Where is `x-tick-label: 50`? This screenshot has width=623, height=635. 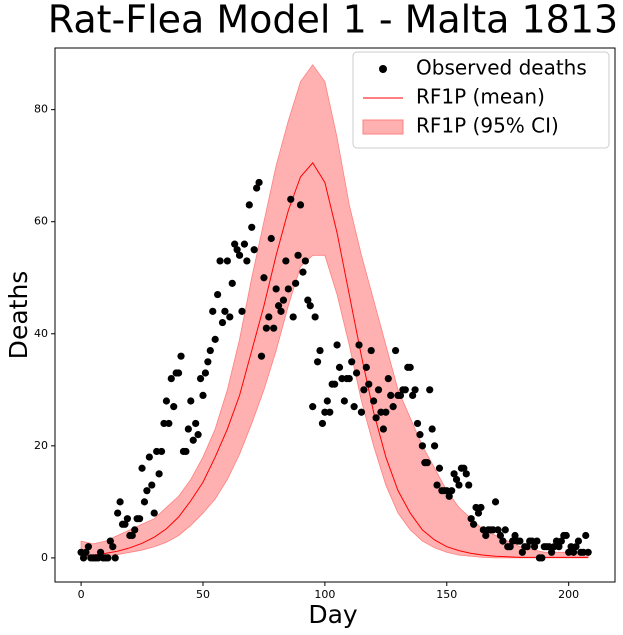 x-tick-label: 50 is located at coordinates (203, 594).